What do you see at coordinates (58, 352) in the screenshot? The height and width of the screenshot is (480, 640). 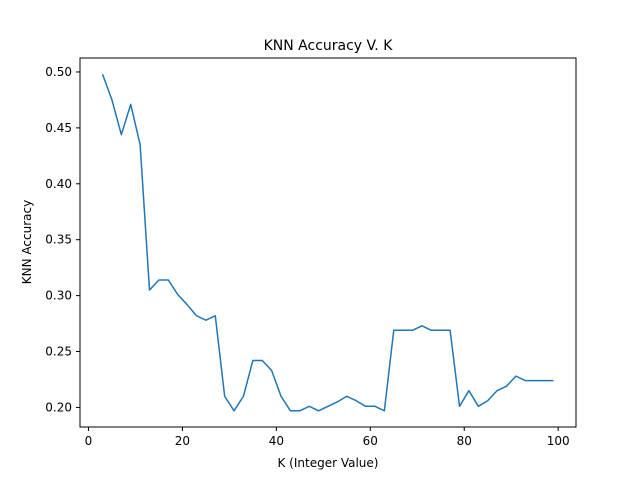 I see `y-tick-label: 0.25` at bounding box center [58, 352].